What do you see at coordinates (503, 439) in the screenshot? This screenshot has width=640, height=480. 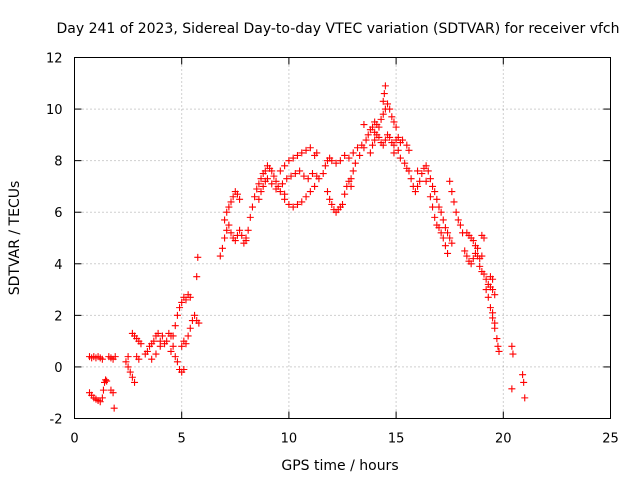 I see `x-tick-label: 20` at bounding box center [503, 439].